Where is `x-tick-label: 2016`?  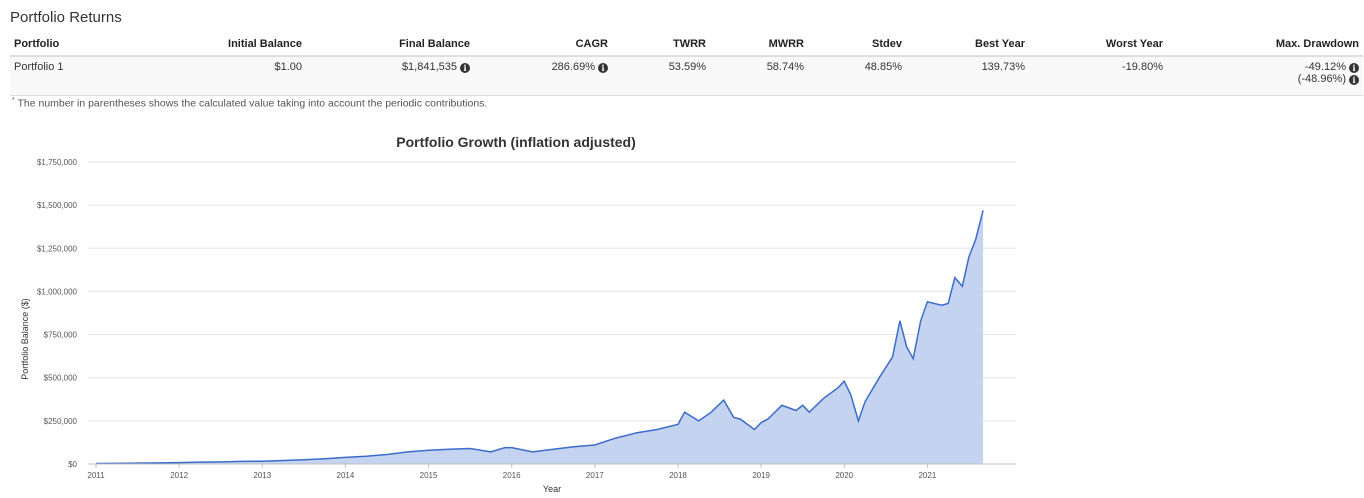 x-tick-label: 2016 is located at coordinates (512, 475).